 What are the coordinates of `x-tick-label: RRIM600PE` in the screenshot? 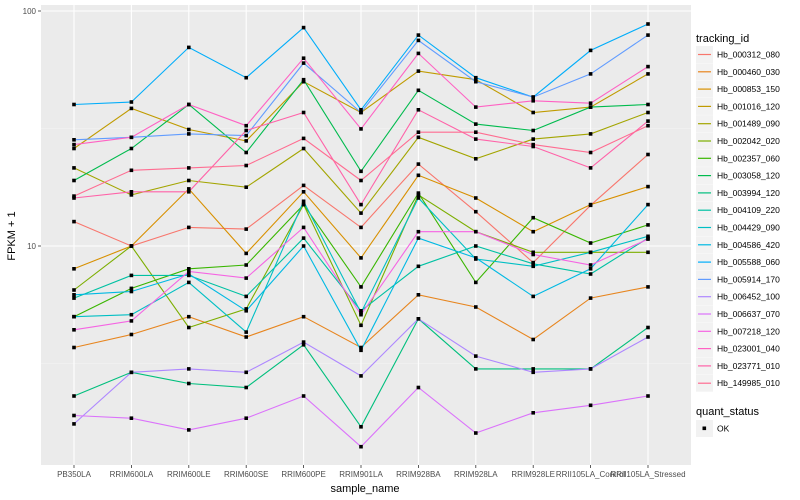 It's located at (303, 474).